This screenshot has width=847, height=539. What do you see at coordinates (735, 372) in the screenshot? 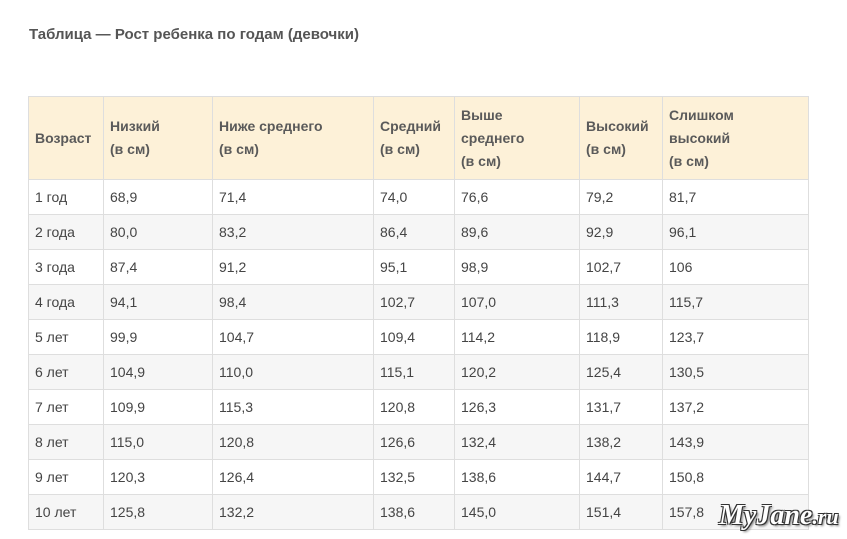
I see `height-cell: 130,5` at bounding box center [735, 372].